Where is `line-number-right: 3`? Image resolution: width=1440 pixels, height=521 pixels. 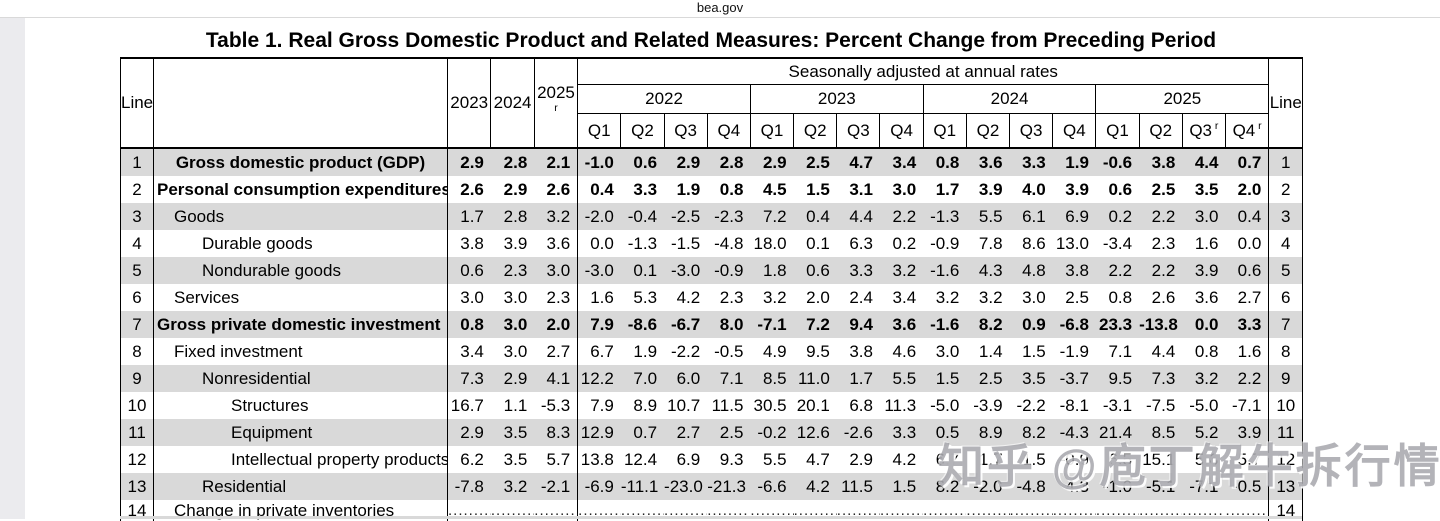
line-number-right: 3 is located at coordinates (1286, 216).